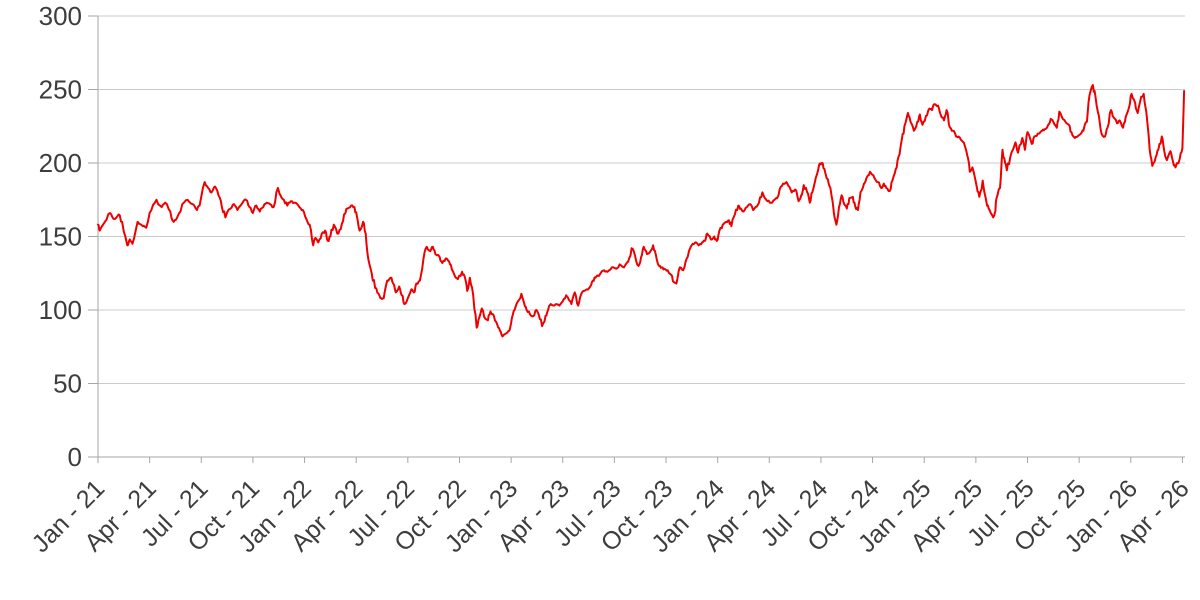  Describe the element at coordinates (60, 310) in the screenshot. I see `y-tick-label: 100` at that location.